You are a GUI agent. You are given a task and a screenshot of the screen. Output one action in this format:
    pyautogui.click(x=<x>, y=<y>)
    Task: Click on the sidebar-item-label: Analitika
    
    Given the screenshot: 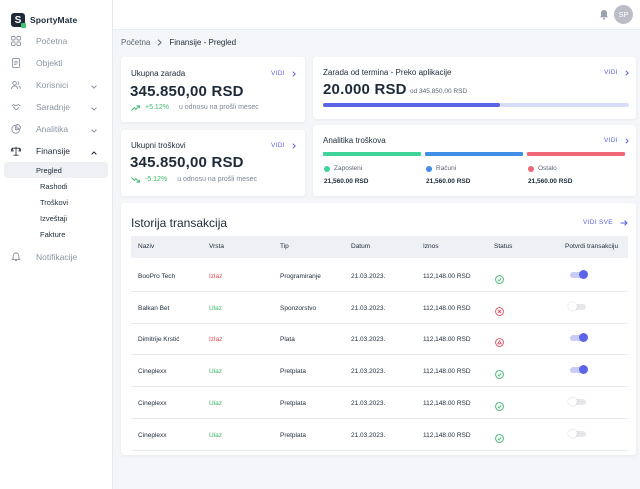 What is the action you would take?
    pyautogui.click(x=52, y=129)
    